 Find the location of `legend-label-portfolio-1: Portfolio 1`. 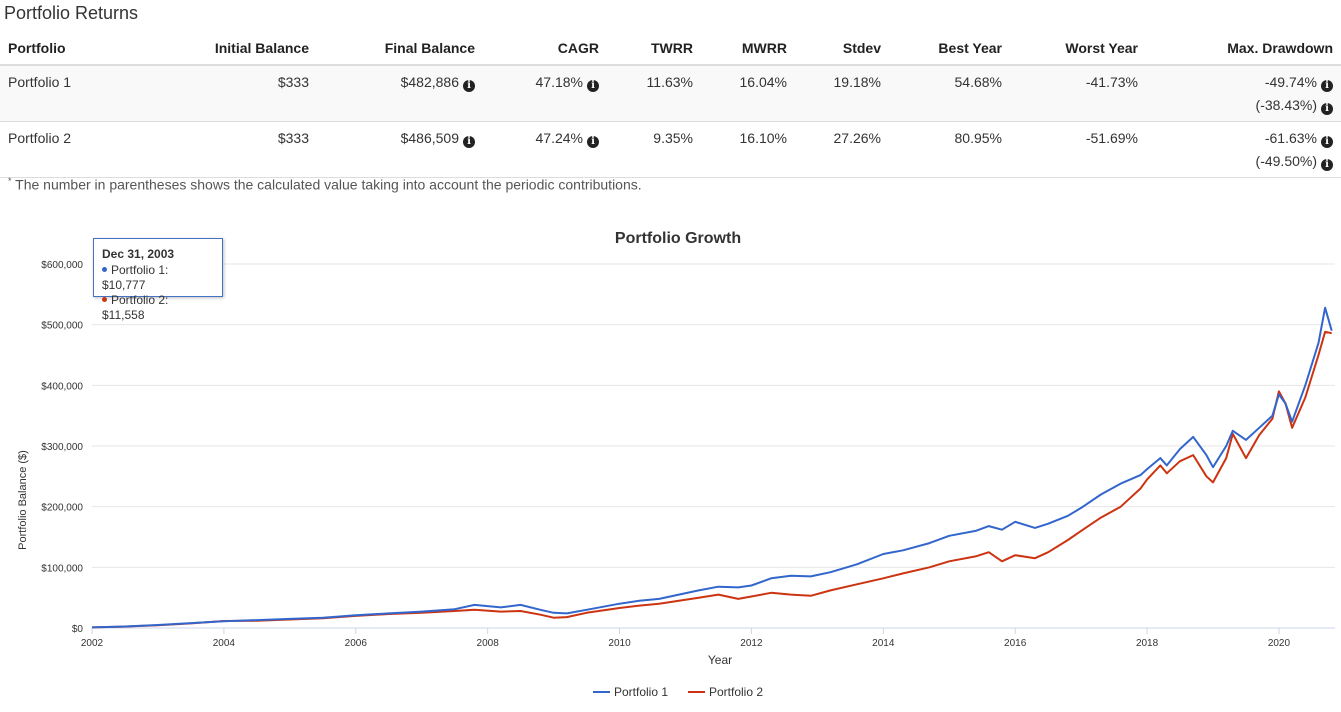

legend-label-portfolio-1: Portfolio 1 is located at coordinates (641, 692).